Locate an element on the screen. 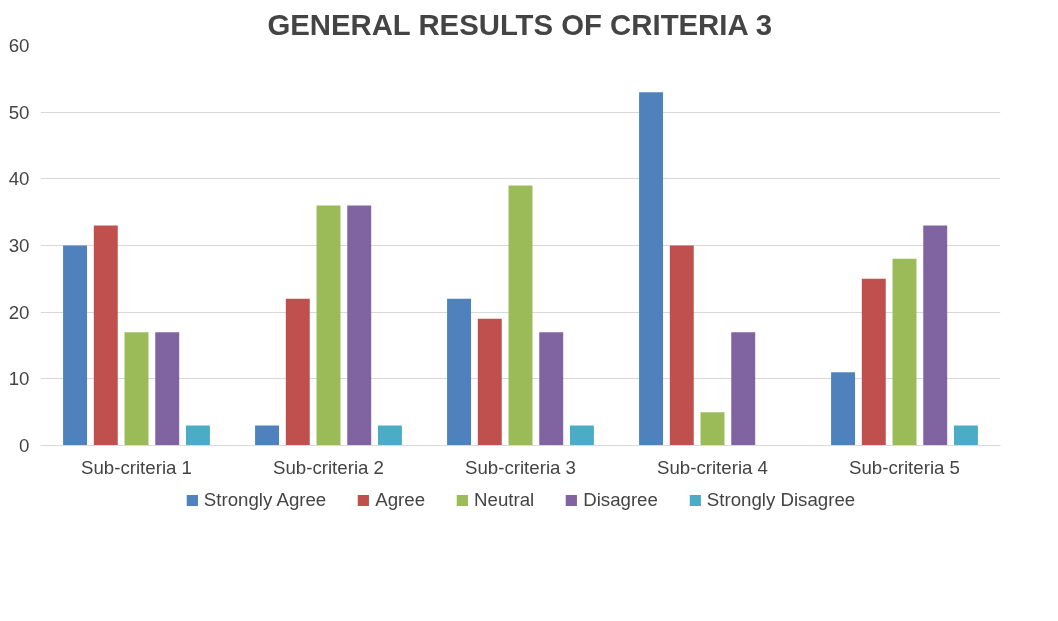 Image resolution: width=1058 pixels, height=621 pixels. x-tick-label: Sub-criteria 4 is located at coordinates (712, 467).